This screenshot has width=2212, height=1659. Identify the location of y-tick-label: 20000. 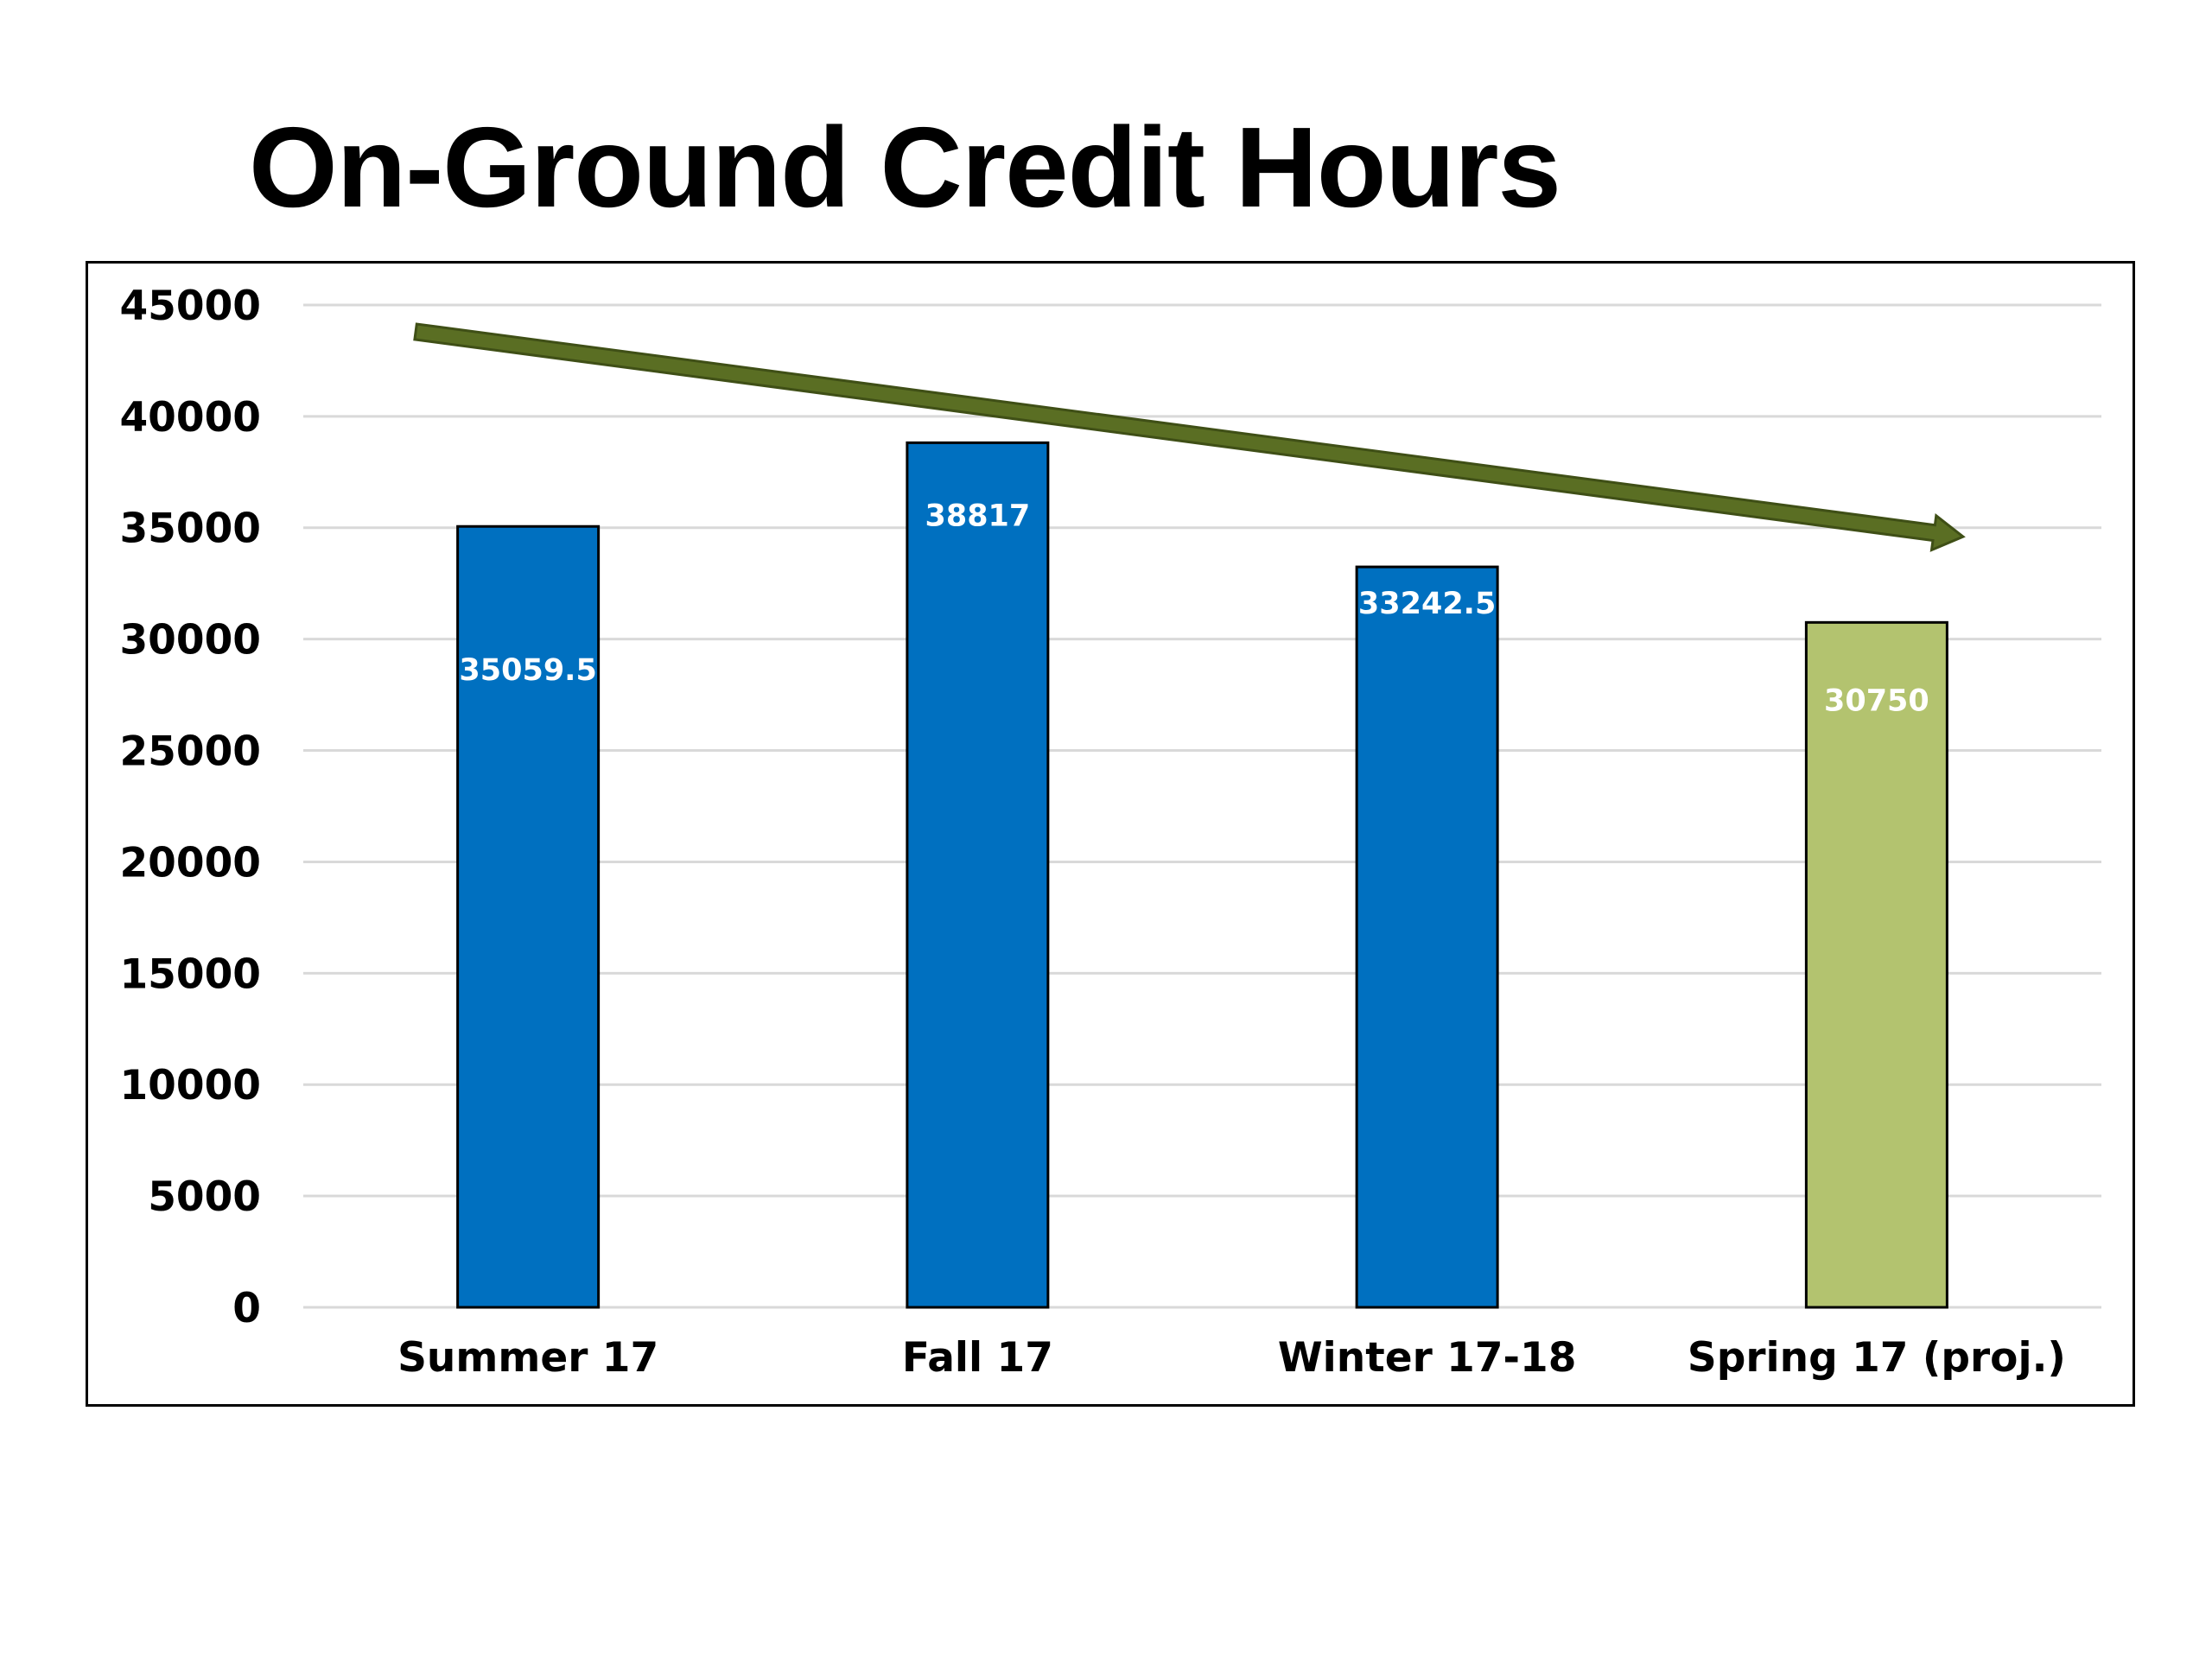
(190, 863).